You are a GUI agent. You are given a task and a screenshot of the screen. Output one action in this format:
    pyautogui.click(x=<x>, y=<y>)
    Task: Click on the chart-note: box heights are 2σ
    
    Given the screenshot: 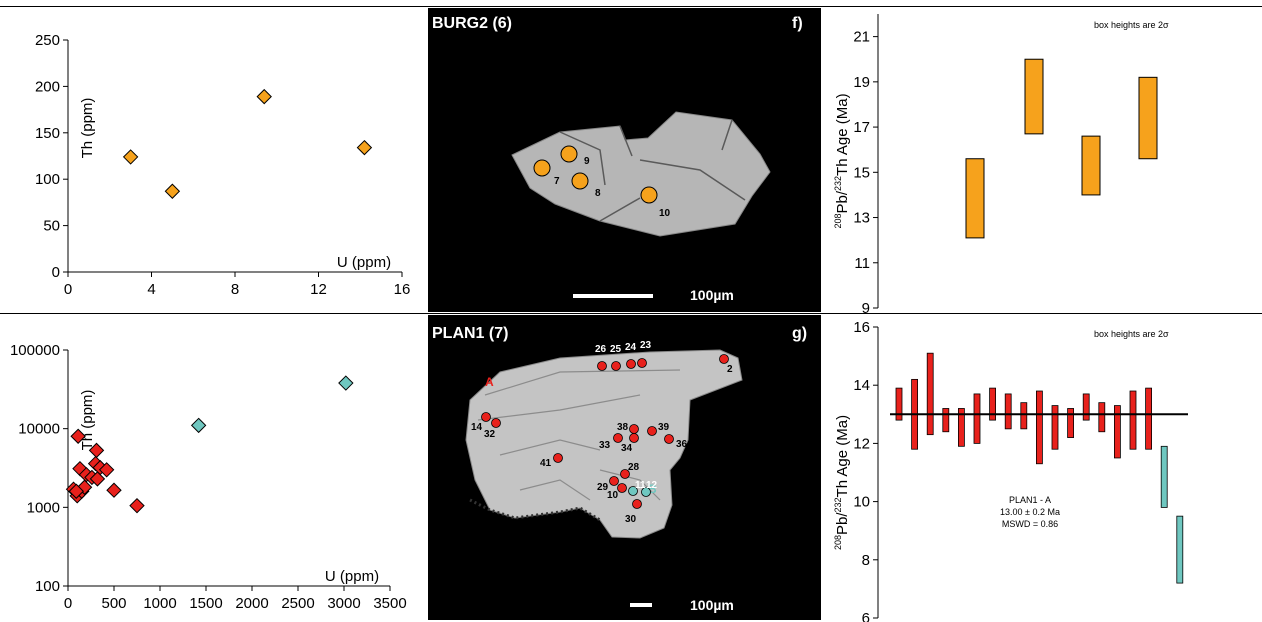 What is the action you would take?
    pyautogui.click(x=1131, y=25)
    